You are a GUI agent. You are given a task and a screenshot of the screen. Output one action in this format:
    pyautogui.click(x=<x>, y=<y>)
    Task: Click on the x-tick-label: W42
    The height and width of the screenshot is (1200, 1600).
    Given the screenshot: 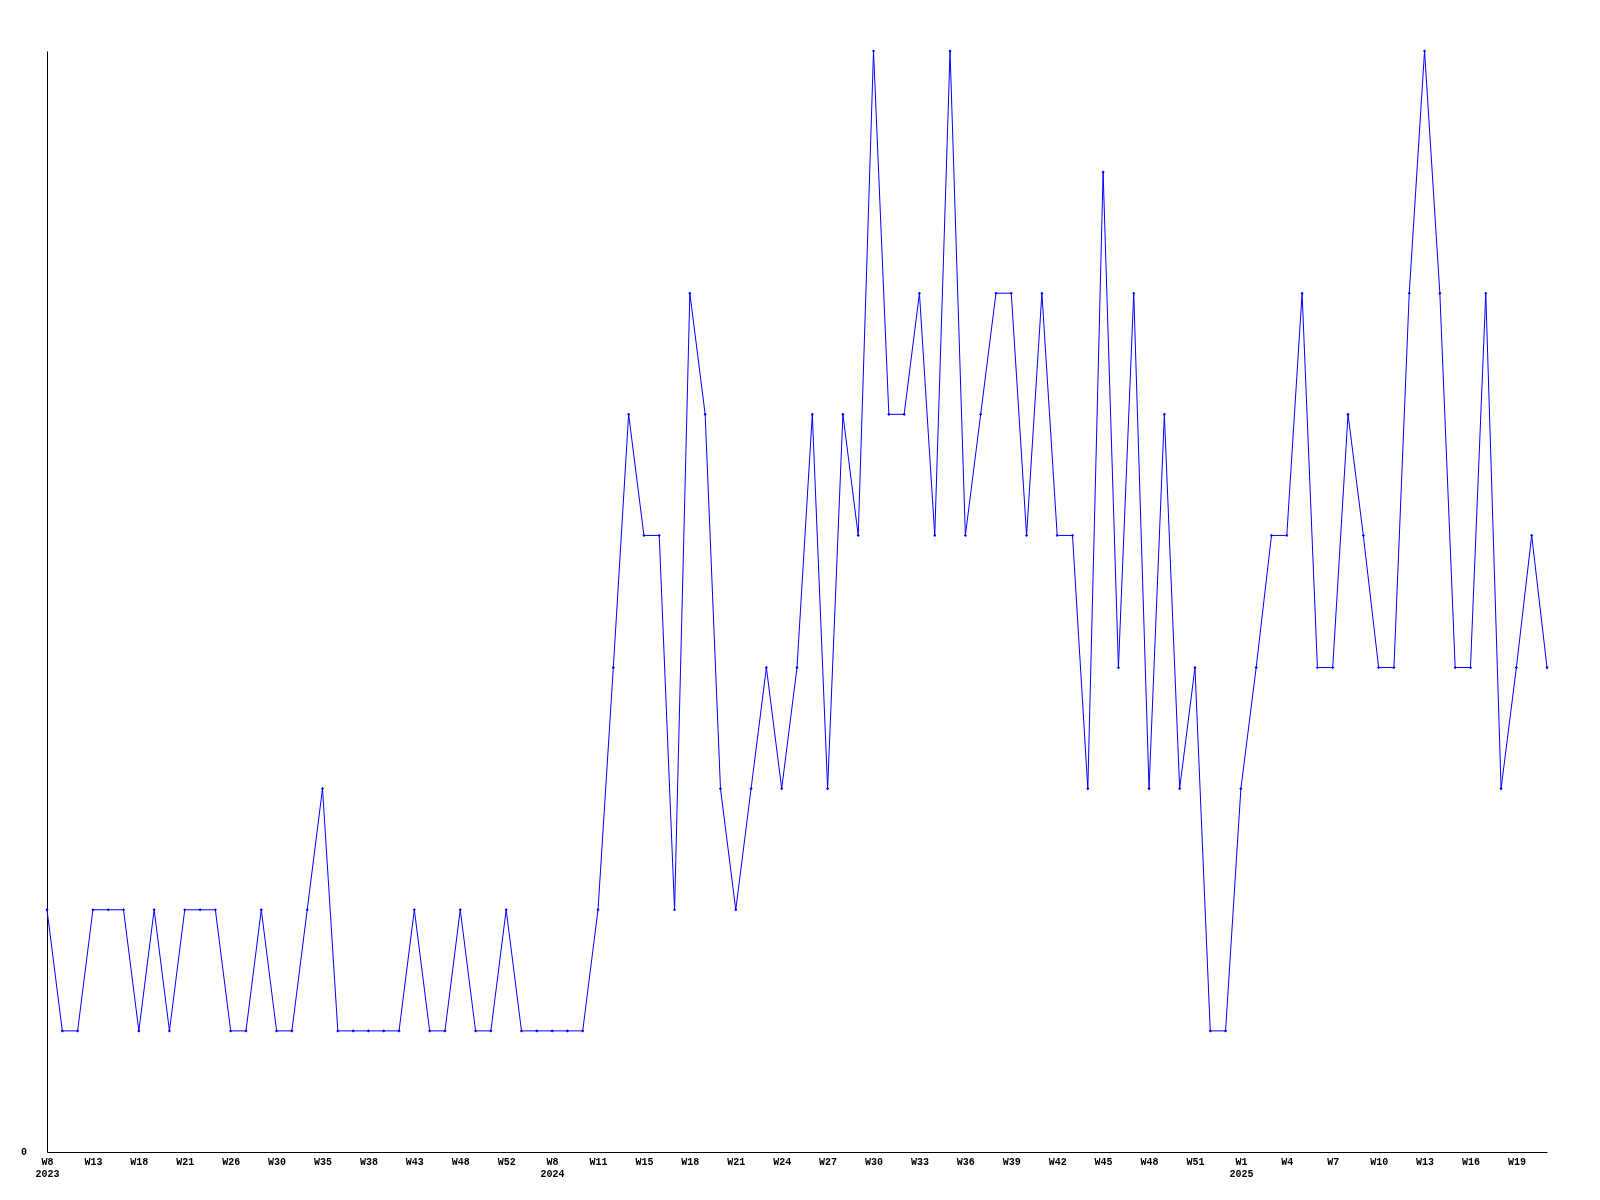 What is the action you would take?
    pyautogui.click(x=1057, y=1162)
    